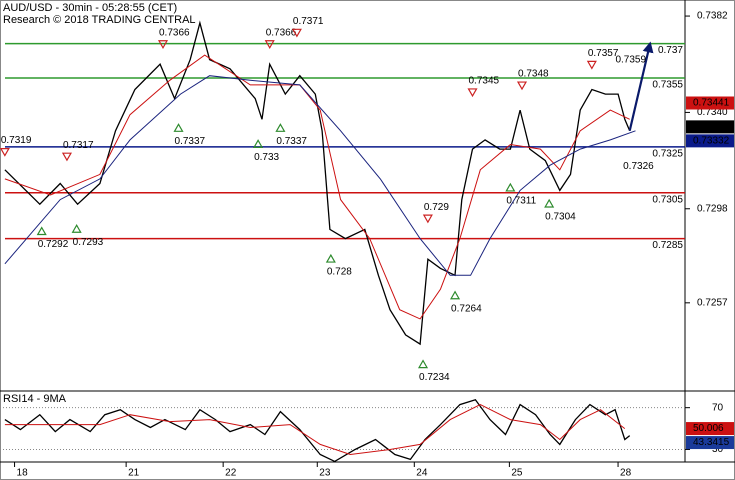 This screenshot has width=735, height=480. What do you see at coordinates (603, 53) in the screenshot?
I see `signal-label: 0.7357` at bounding box center [603, 53].